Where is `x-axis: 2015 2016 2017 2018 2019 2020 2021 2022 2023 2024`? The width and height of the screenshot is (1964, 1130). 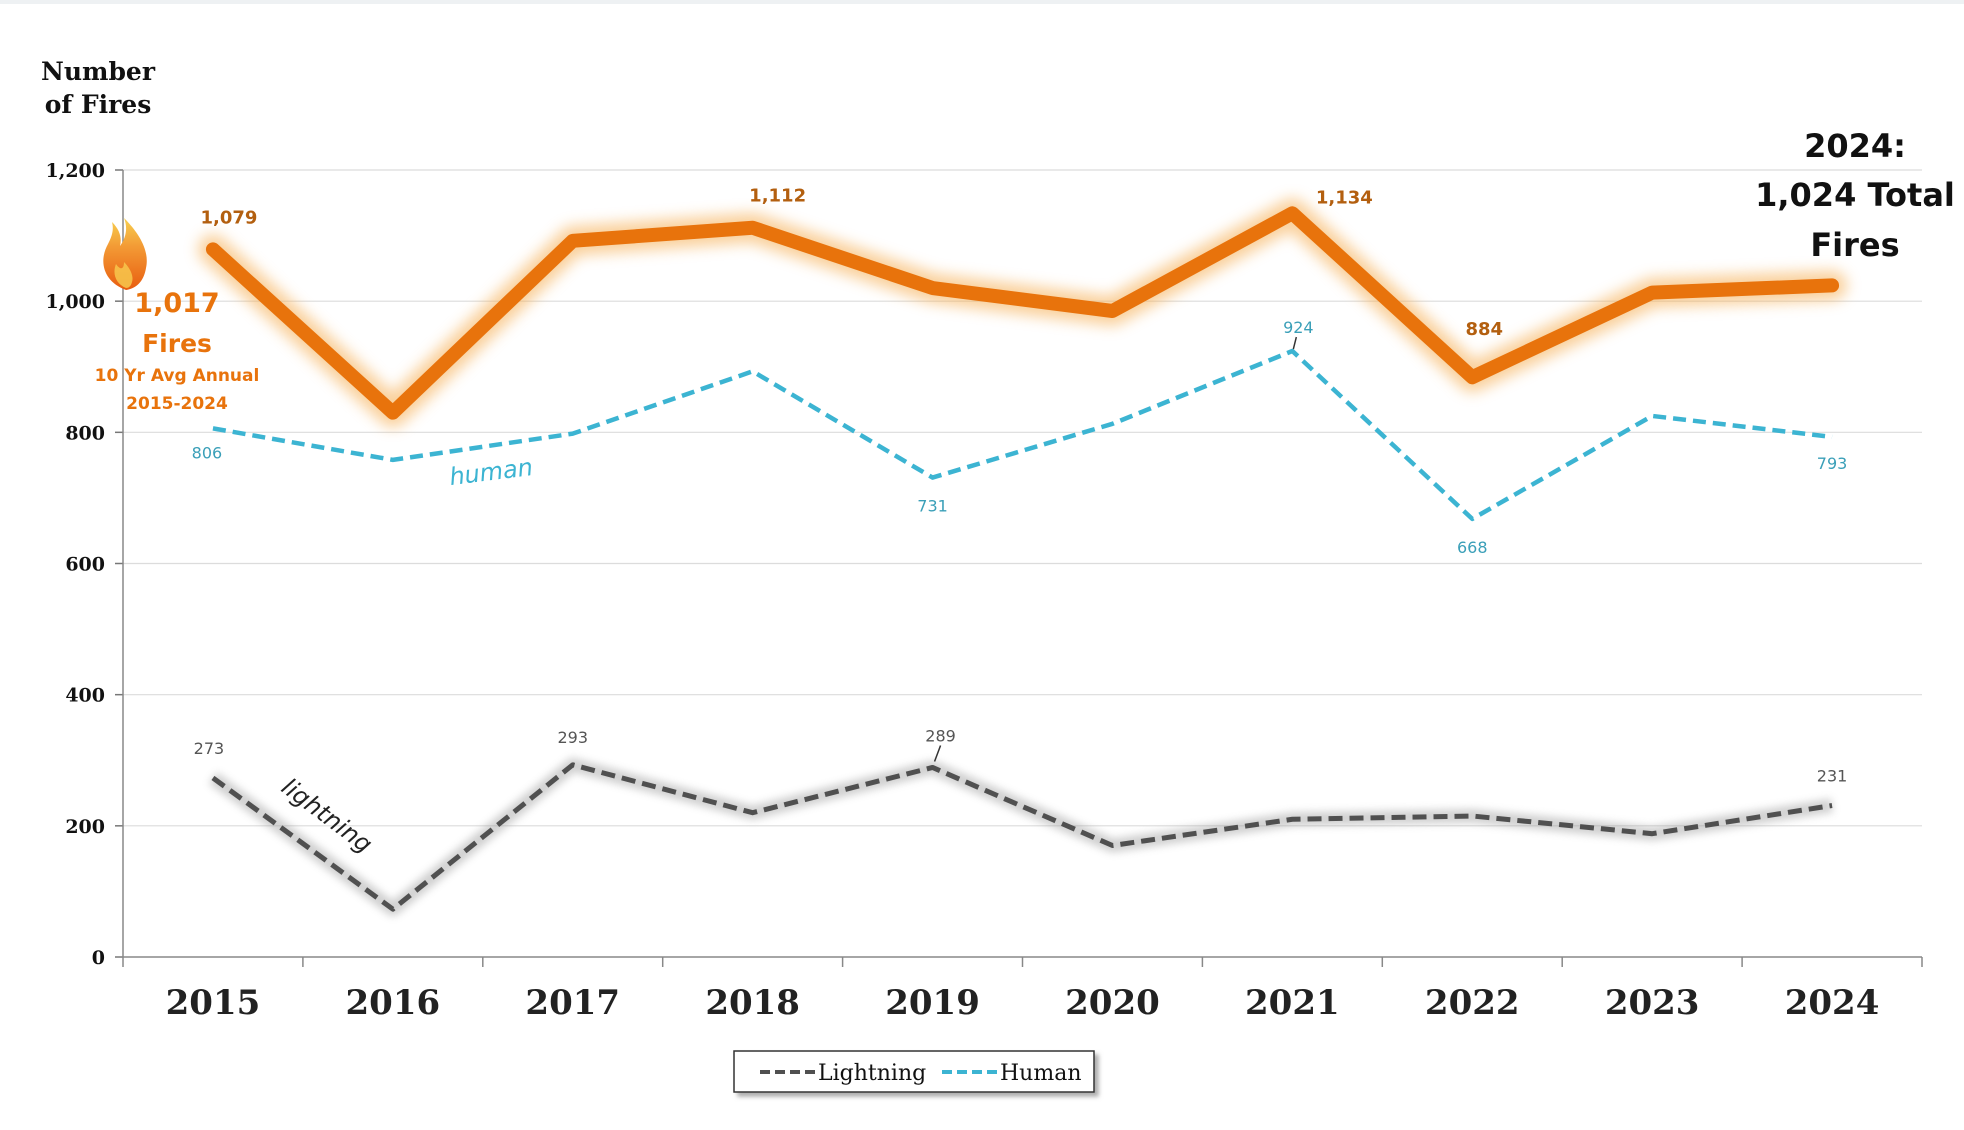 x-axis: 2015 2016 2017 2018 2019 2020 2021 2022 2023 2024 is located at coordinates (1022, 989).